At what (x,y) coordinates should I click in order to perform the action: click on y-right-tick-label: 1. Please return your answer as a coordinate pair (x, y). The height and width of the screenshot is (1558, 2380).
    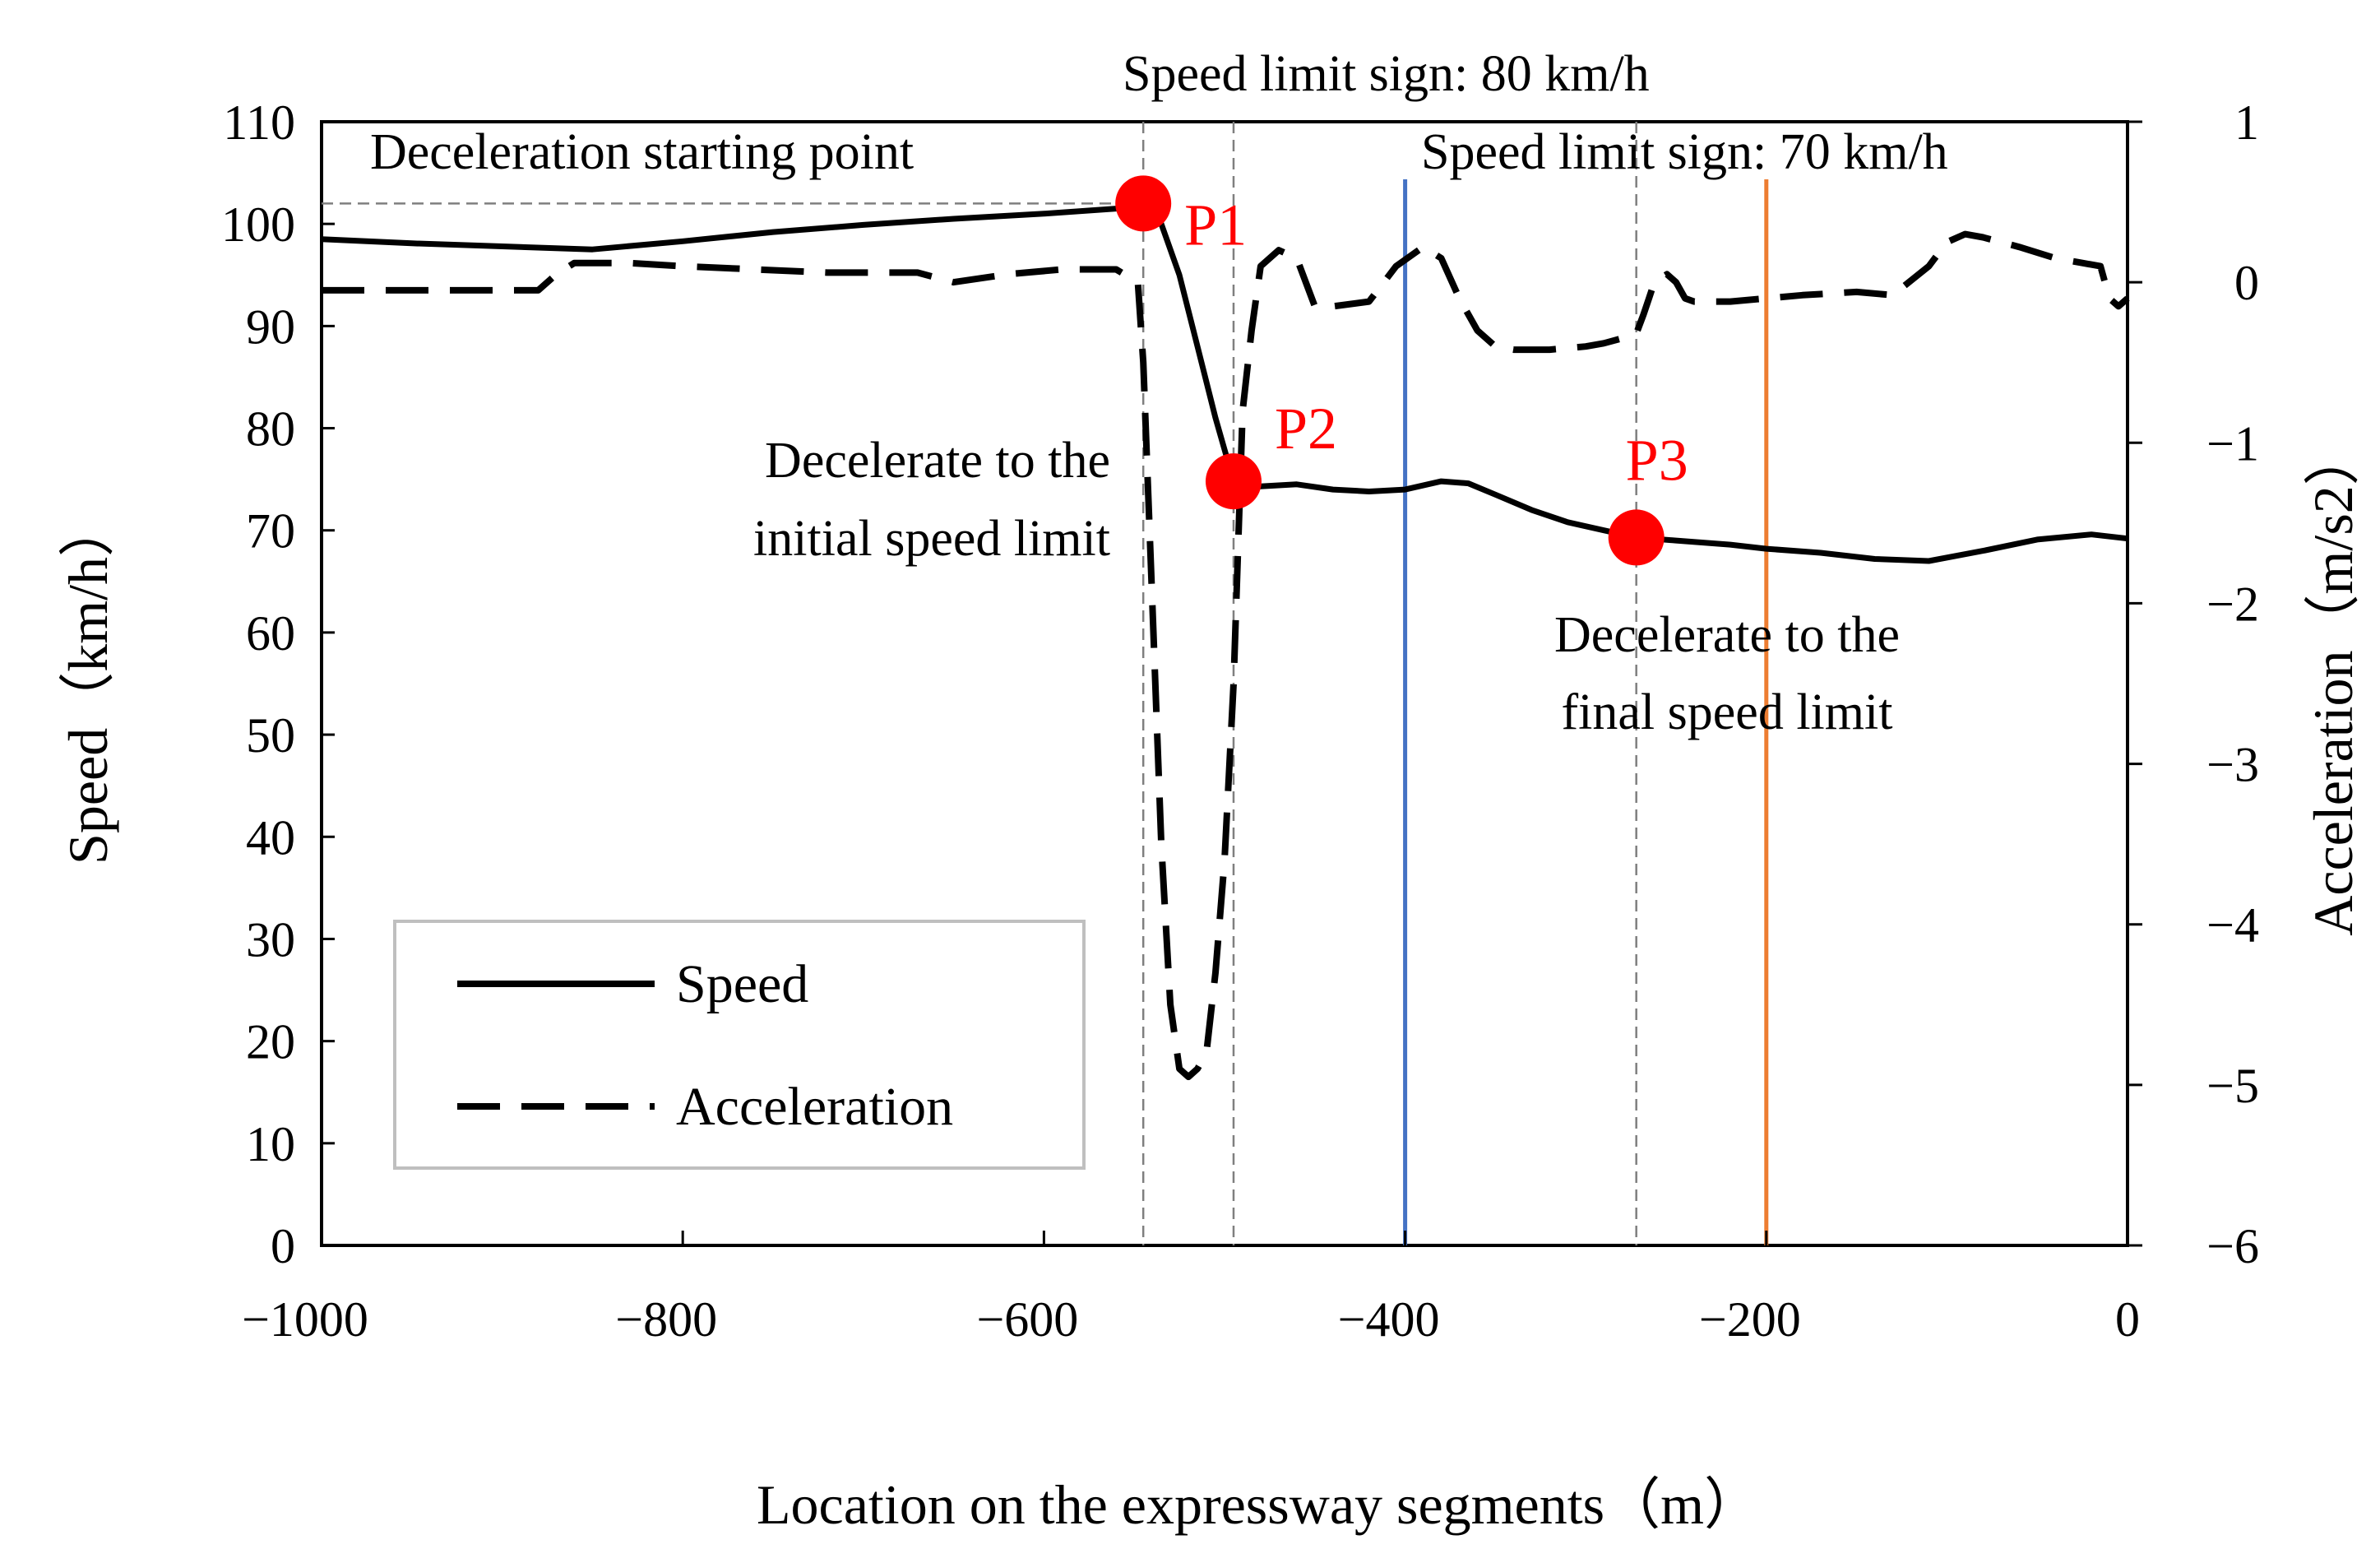
    Looking at the image, I should click on (2246, 123).